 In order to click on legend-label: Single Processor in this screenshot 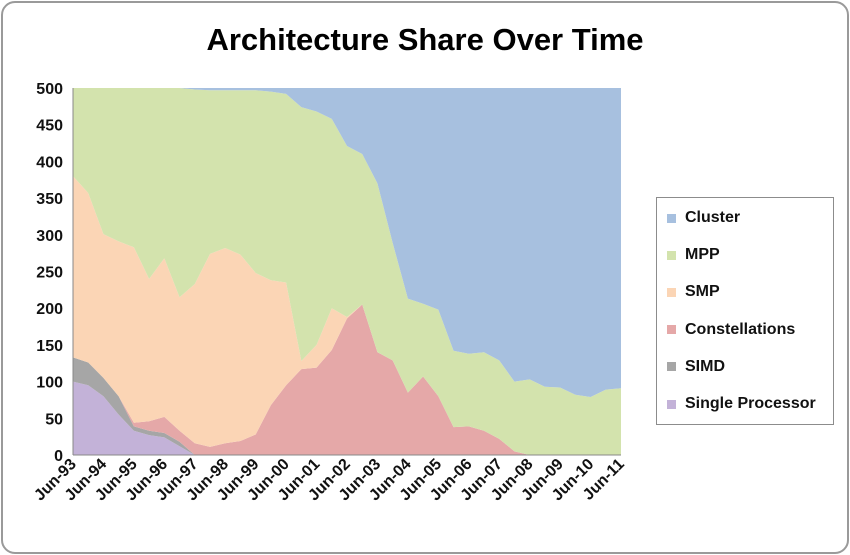, I will do `click(750, 403)`.